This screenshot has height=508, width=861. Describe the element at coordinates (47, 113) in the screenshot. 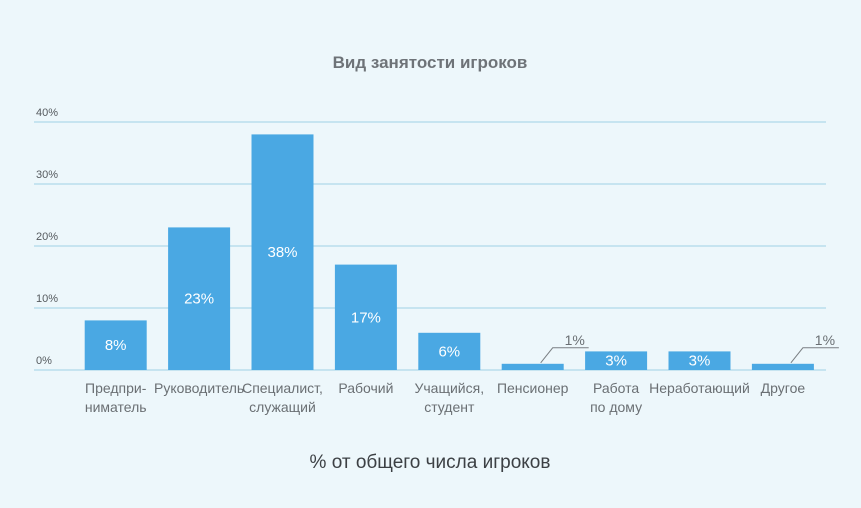

I see `y-tick-label: 40%` at that location.